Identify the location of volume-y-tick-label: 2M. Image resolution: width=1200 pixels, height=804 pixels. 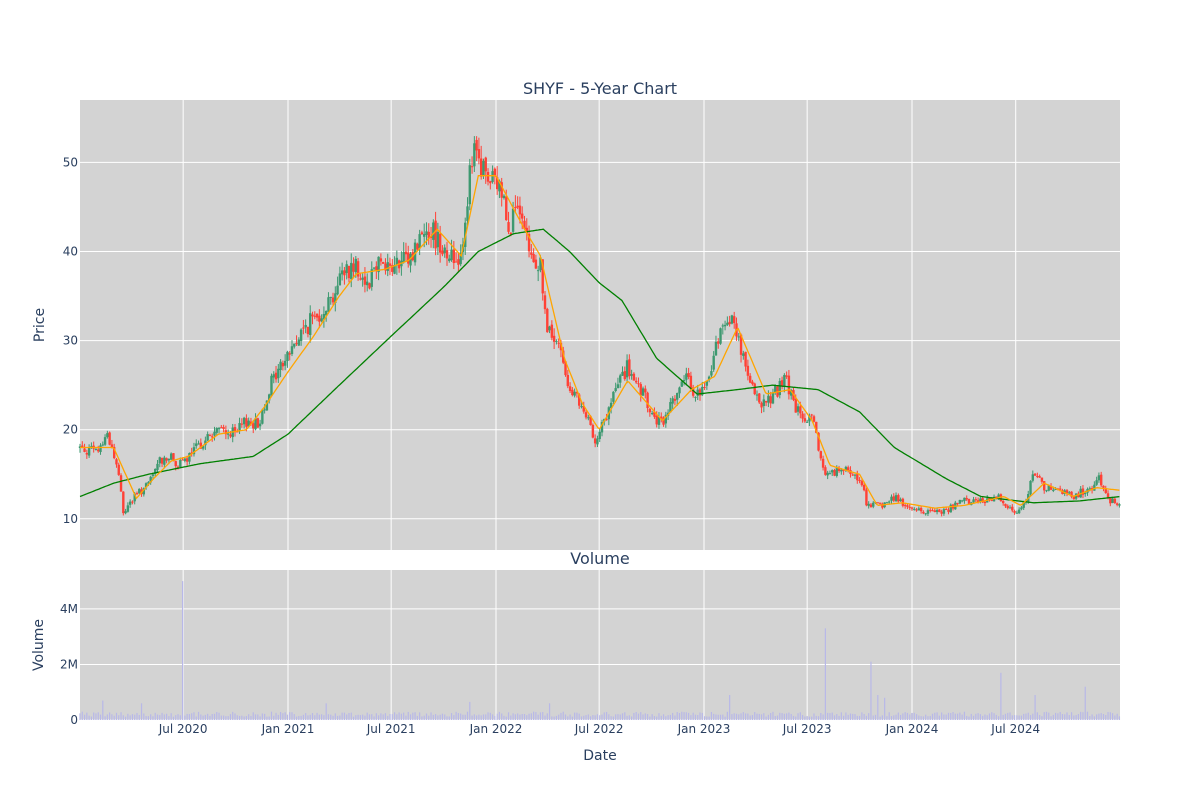
(69, 664).